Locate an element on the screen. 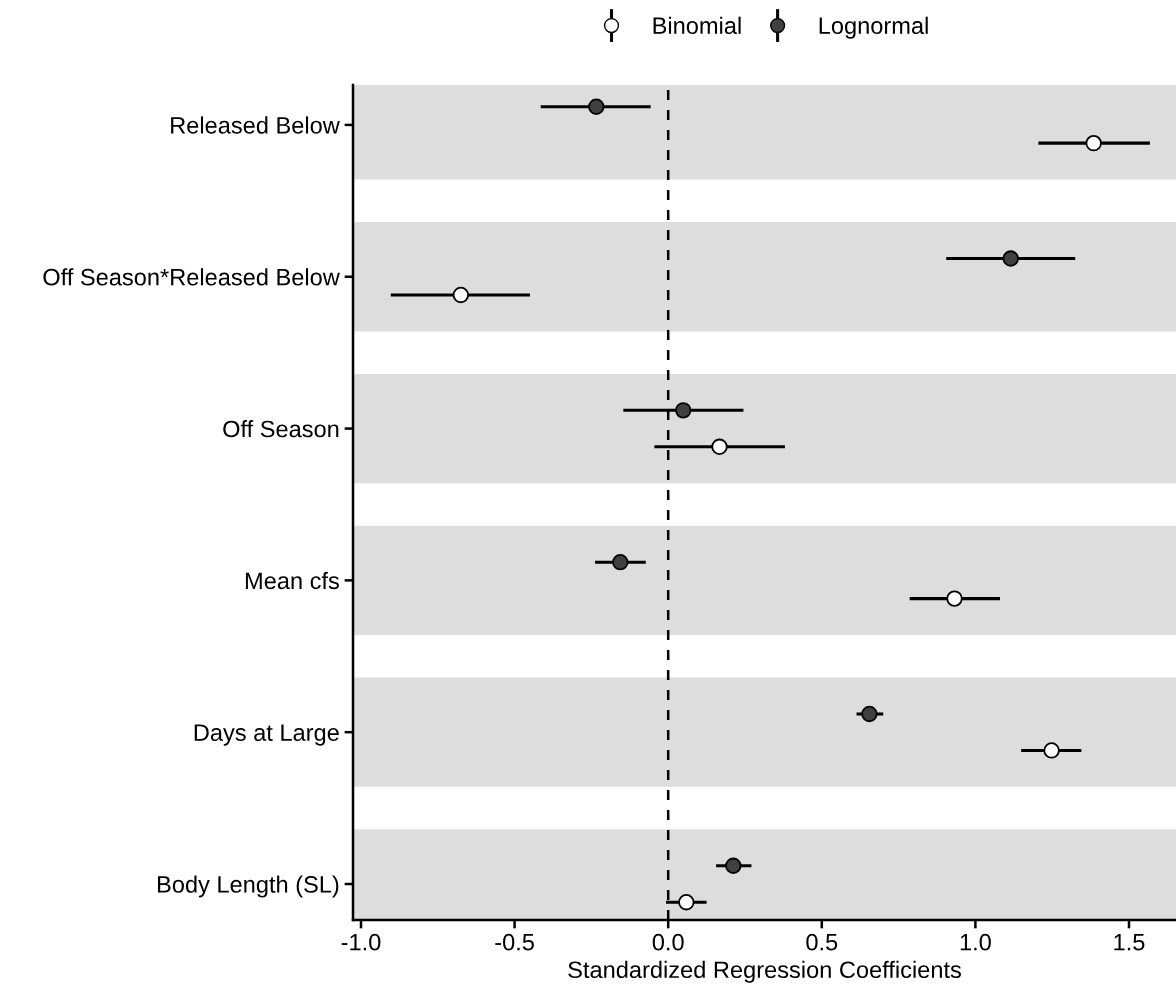  y-tick-label: Off Season is located at coordinates (281, 429).